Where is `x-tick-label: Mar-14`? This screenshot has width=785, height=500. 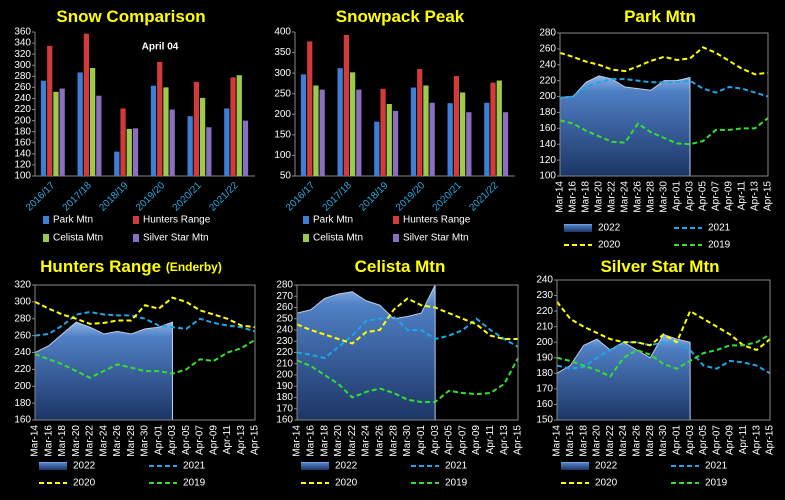
x-tick-label: Mar-14 is located at coordinates (560, 197).